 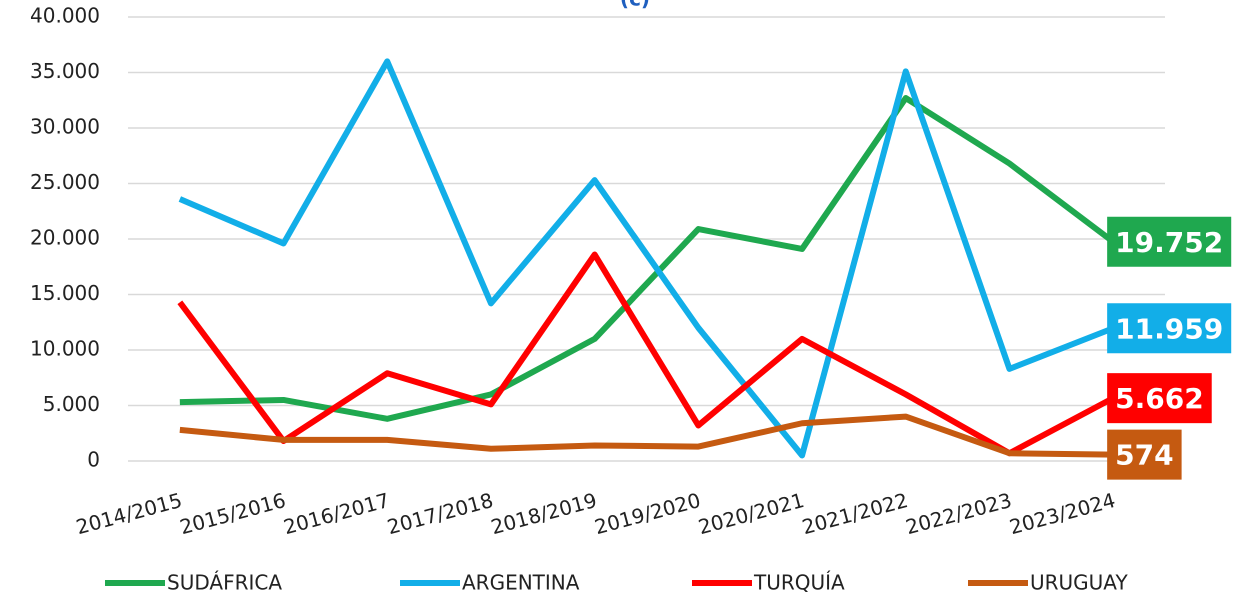 What do you see at coordinates (65, 127) in the screenshot?
I see `y-tick-label: 30.000` at bounding box center [65, 127].